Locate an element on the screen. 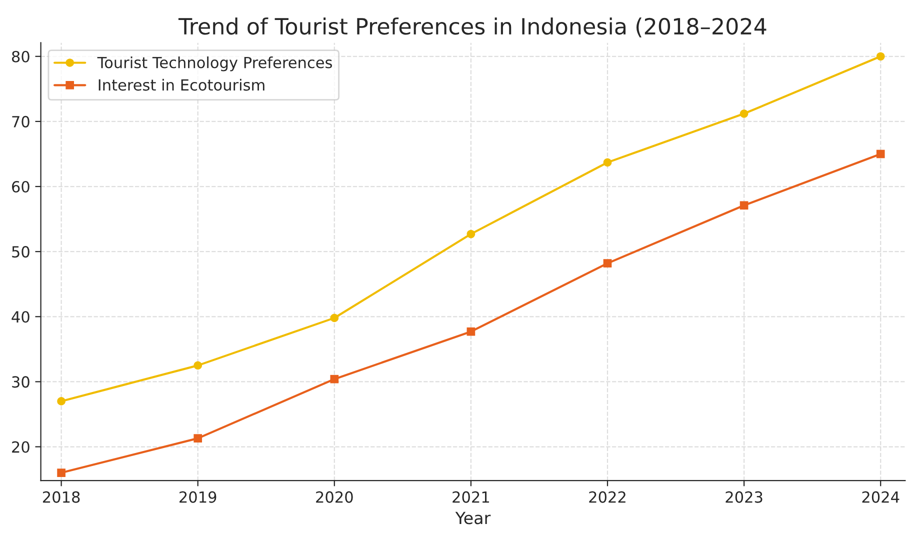 Image resolution: width=907 pixels, height=534 pixels. x-tick-label: 2019 is located at coordinates (198, 497).